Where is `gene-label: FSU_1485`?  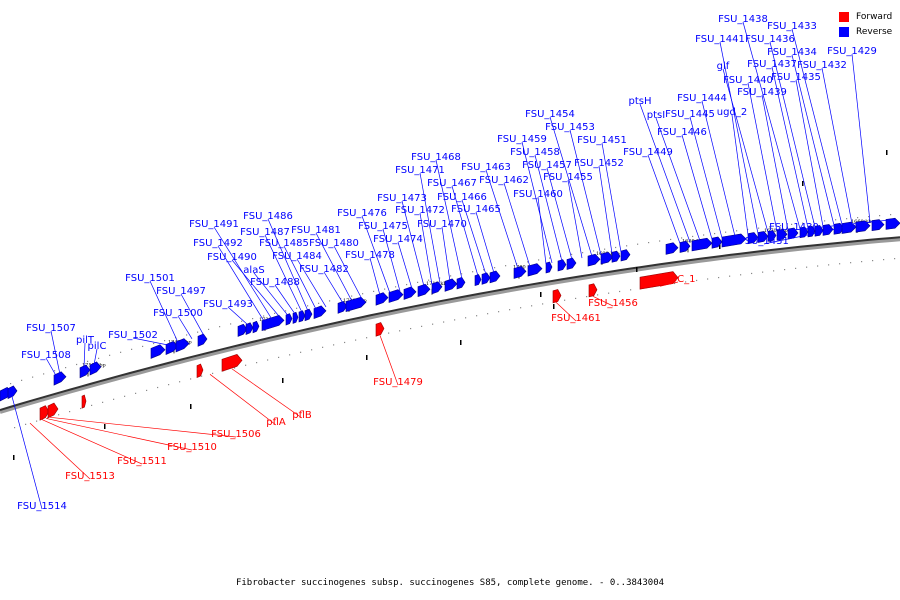 gene-label: FSU_1485 is located at coordinates (284, 243).